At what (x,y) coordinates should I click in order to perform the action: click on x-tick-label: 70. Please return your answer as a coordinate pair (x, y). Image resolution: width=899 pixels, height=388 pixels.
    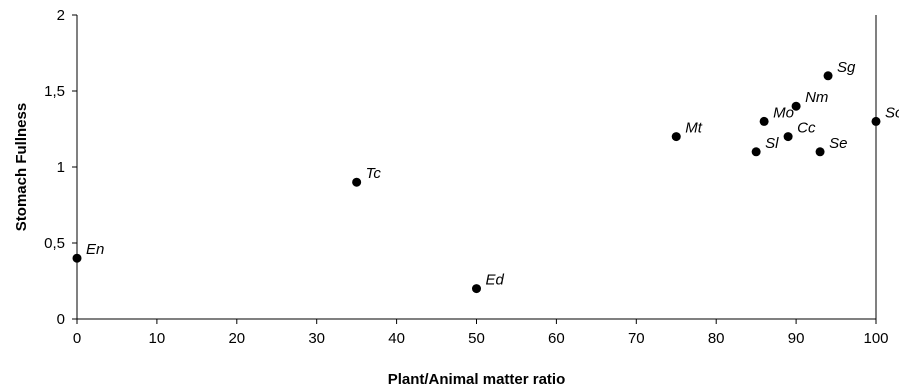
    Looking at the image, I should click on (636, 338).